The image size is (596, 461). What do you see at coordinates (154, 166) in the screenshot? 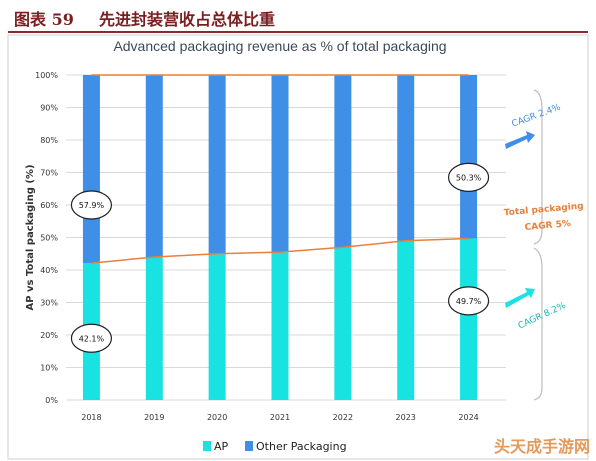
I see `bar-other-2019` at bounding box center [154, 166].